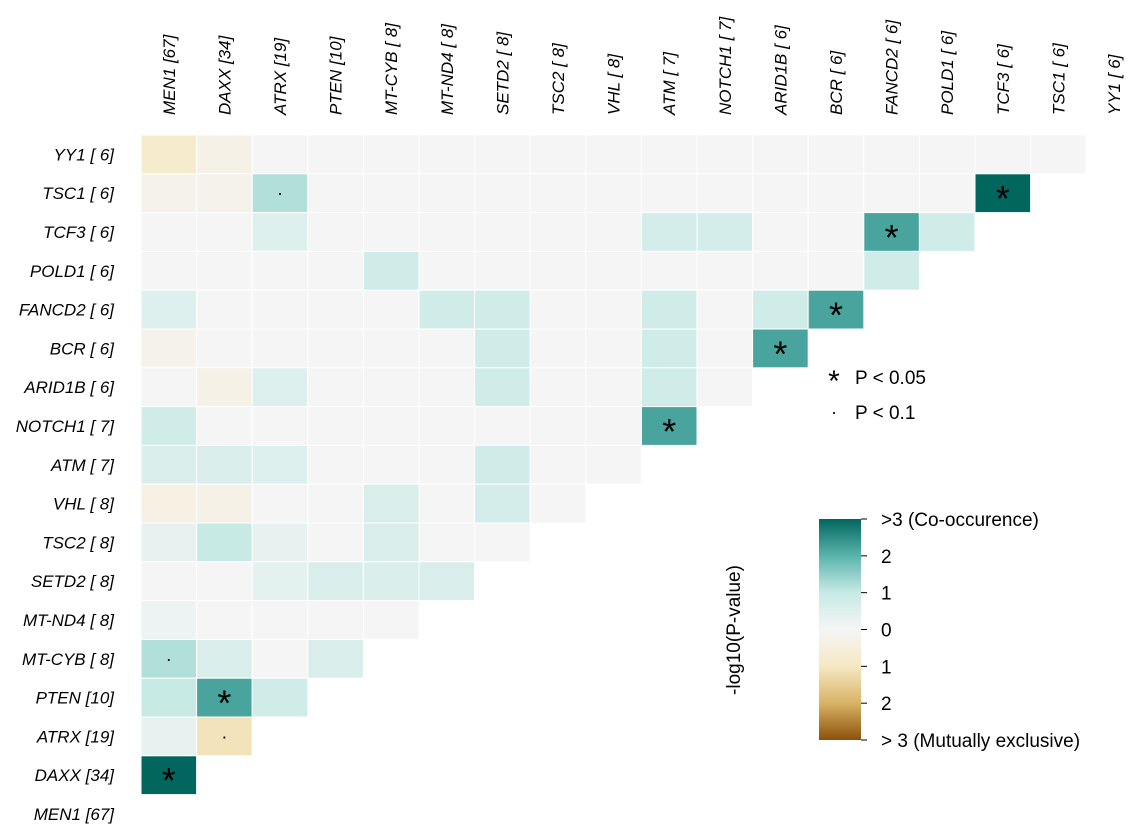 The width and height of the screenshot is (1130, 831). Describe the element at coordinates (558, 78) in the screenshot. I see `column-label: TSC2 [ 8]` at that location.